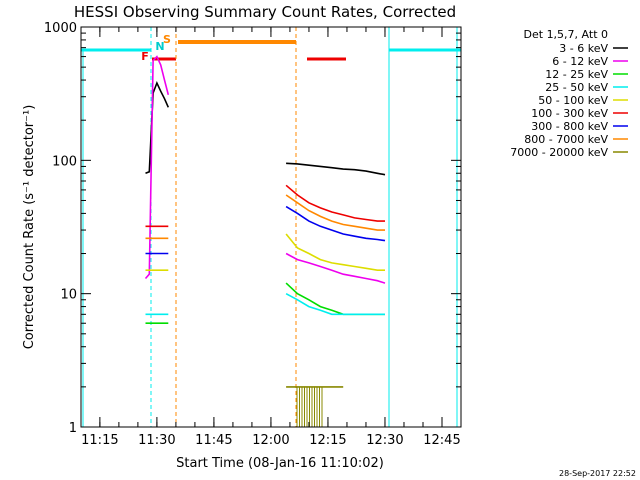  What do you see at coordinates (569, 113) in the screenshot?
I see `legend-label: 100 - 300 keV` at bounding box center [569, 113].